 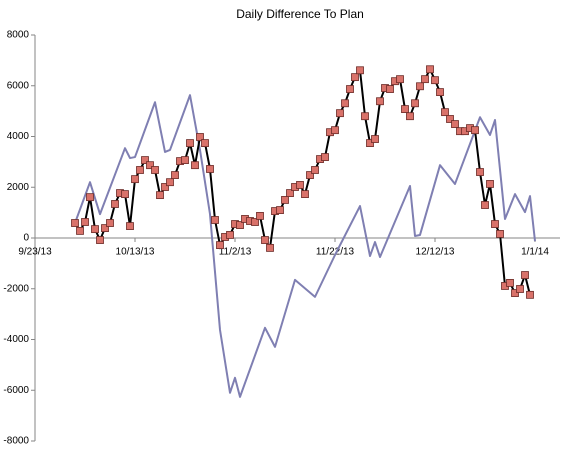 What do you see at coordinates (18, 35) in the screenshot?
I see `y-tick-label: 8000` at bounding box center [18, 35].